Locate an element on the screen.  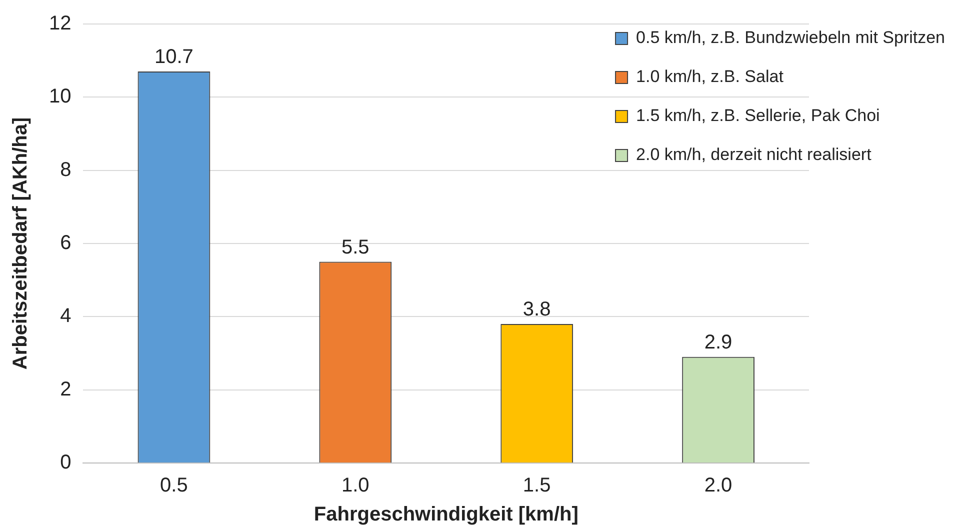
x-tick-label: 1.5 is located at coordinates (536, 485).